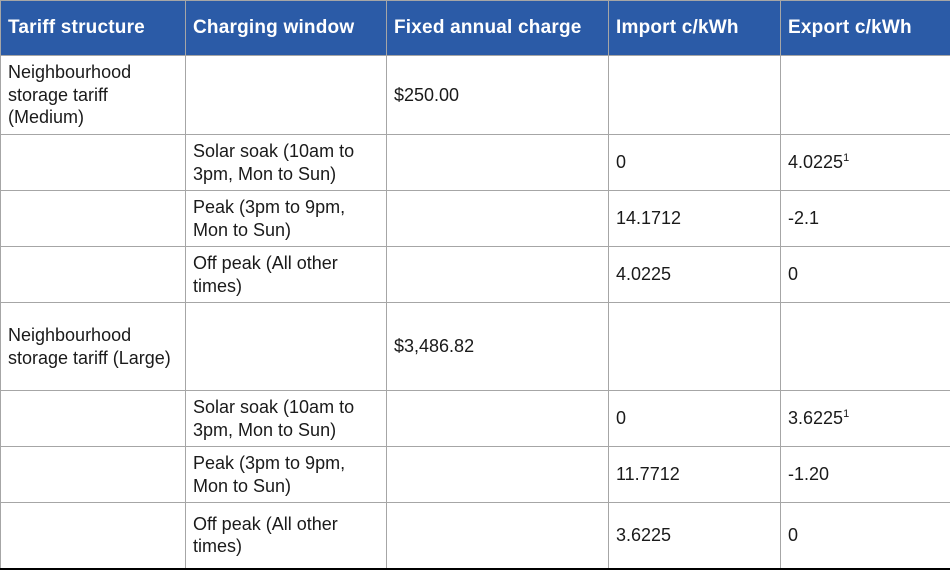  What do you see at coordinates (695, 219) in the screenshot?
I see `cell-import-c-kwh: 14.1712` at bounding box center [695, 219].